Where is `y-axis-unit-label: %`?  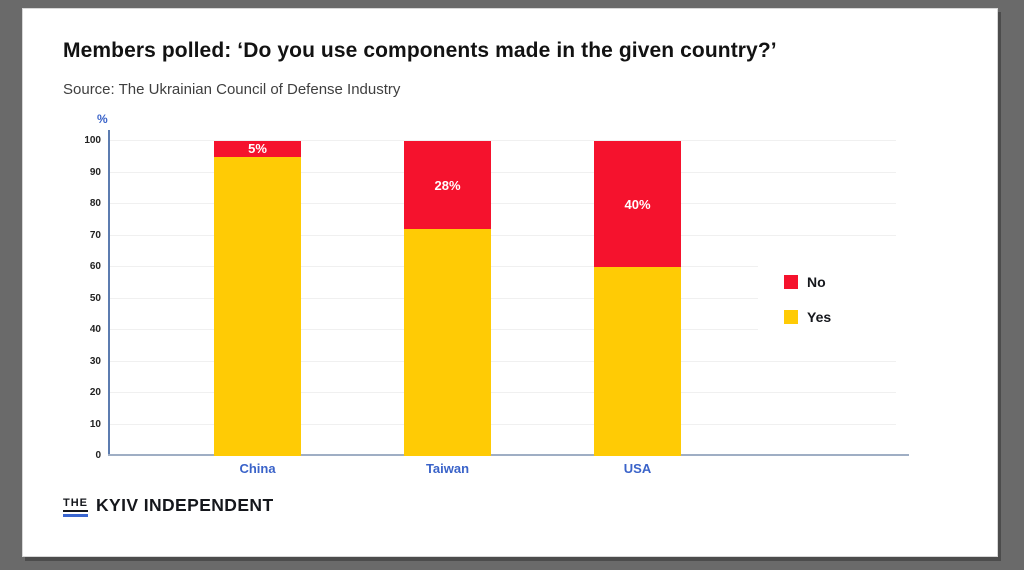 y-axis-unit-label: % is located at coordinates (102, 119).